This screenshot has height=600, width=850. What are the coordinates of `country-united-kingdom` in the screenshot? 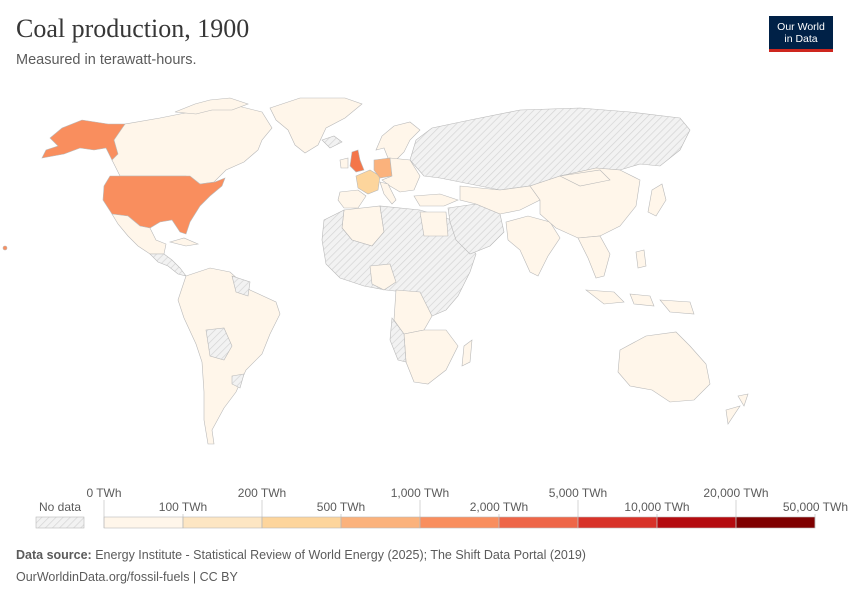 It's located at (357, 161).